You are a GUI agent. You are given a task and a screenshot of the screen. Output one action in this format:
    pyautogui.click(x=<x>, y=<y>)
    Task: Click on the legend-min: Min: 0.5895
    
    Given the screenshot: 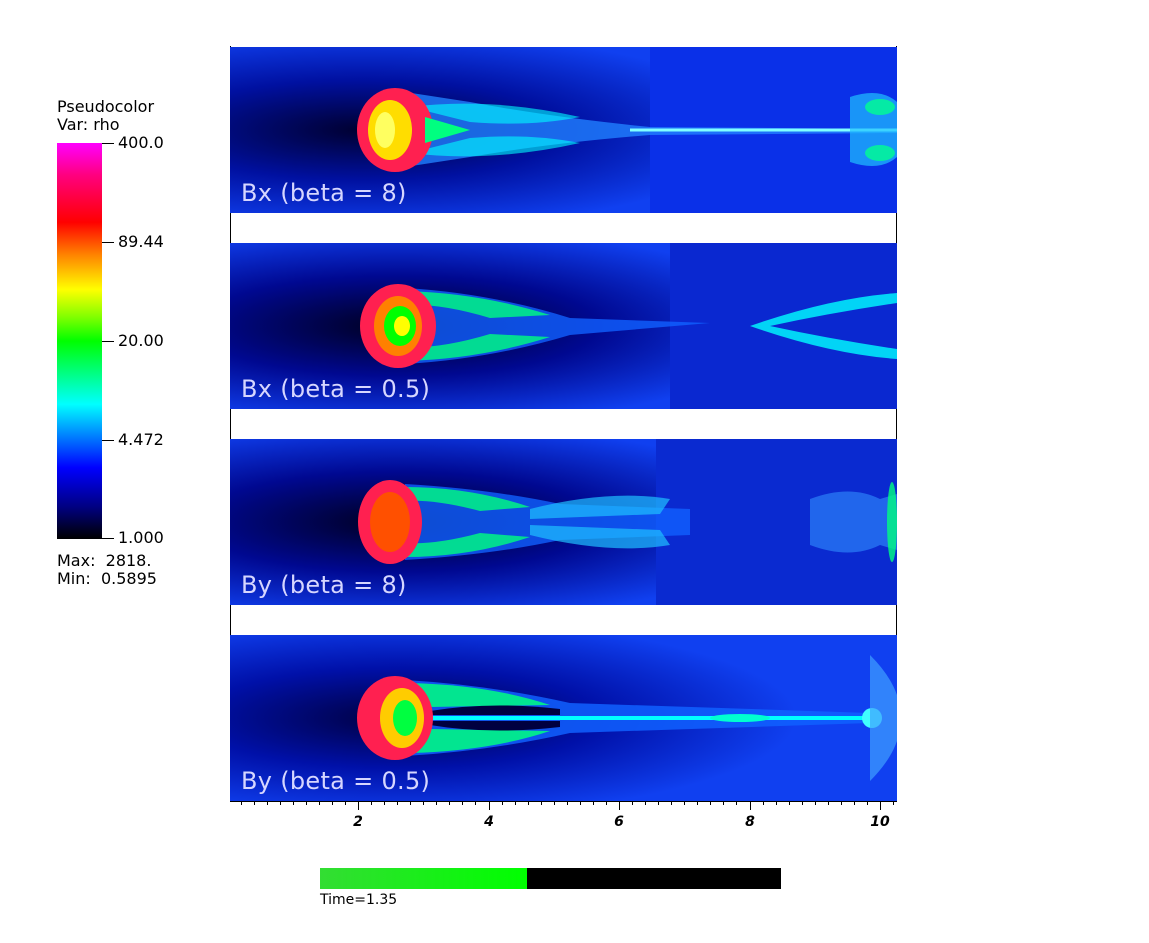 What is the action you would take?
    pyautogui.click(x=107, y=578)
    